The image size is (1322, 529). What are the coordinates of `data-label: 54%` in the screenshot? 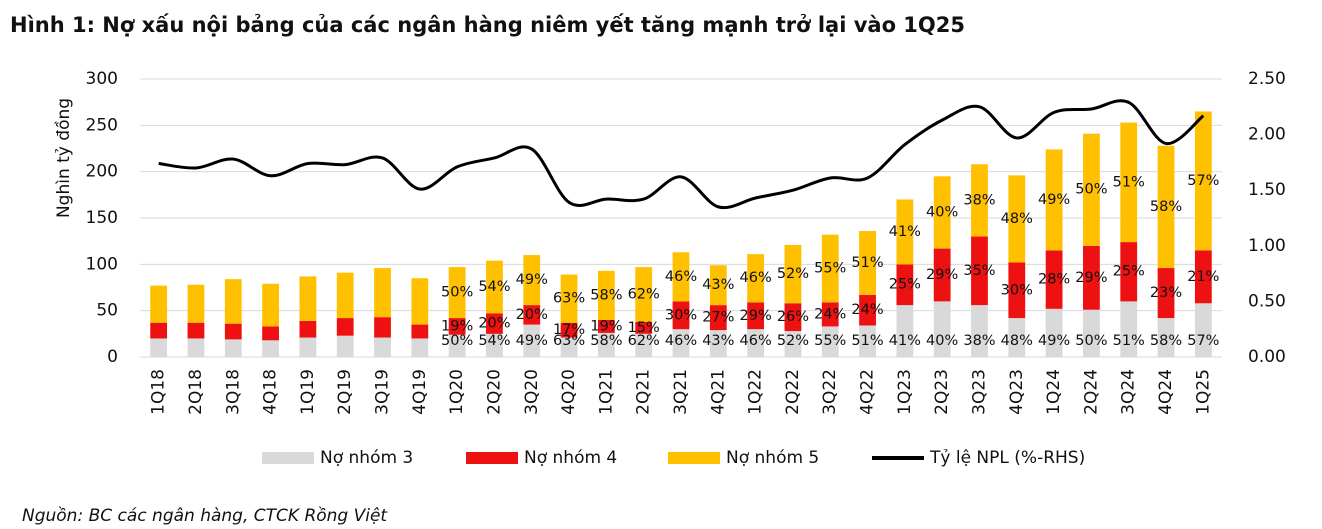 It's located at (494, 341).